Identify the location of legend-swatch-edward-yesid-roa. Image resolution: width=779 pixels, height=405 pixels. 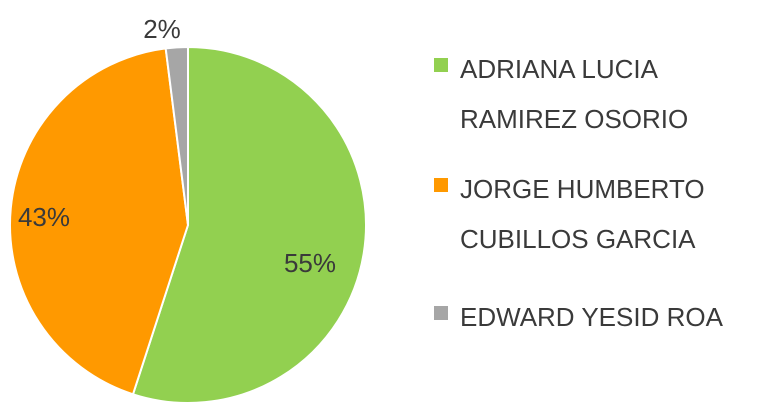
(441, 313).